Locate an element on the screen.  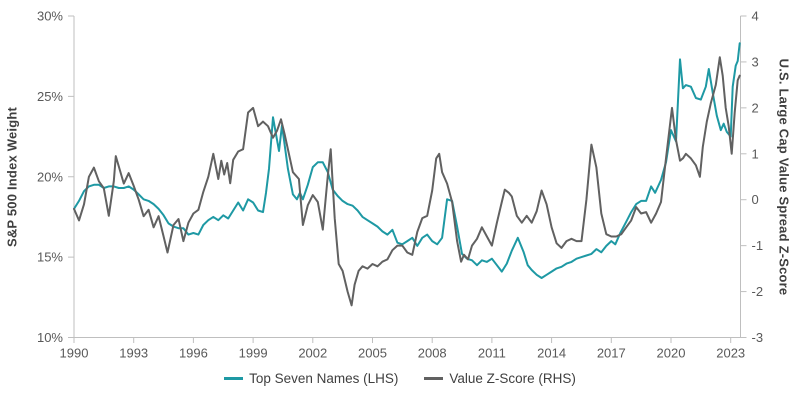
x-axis-tick-label: 1996 is located at coordinates (193, 353).